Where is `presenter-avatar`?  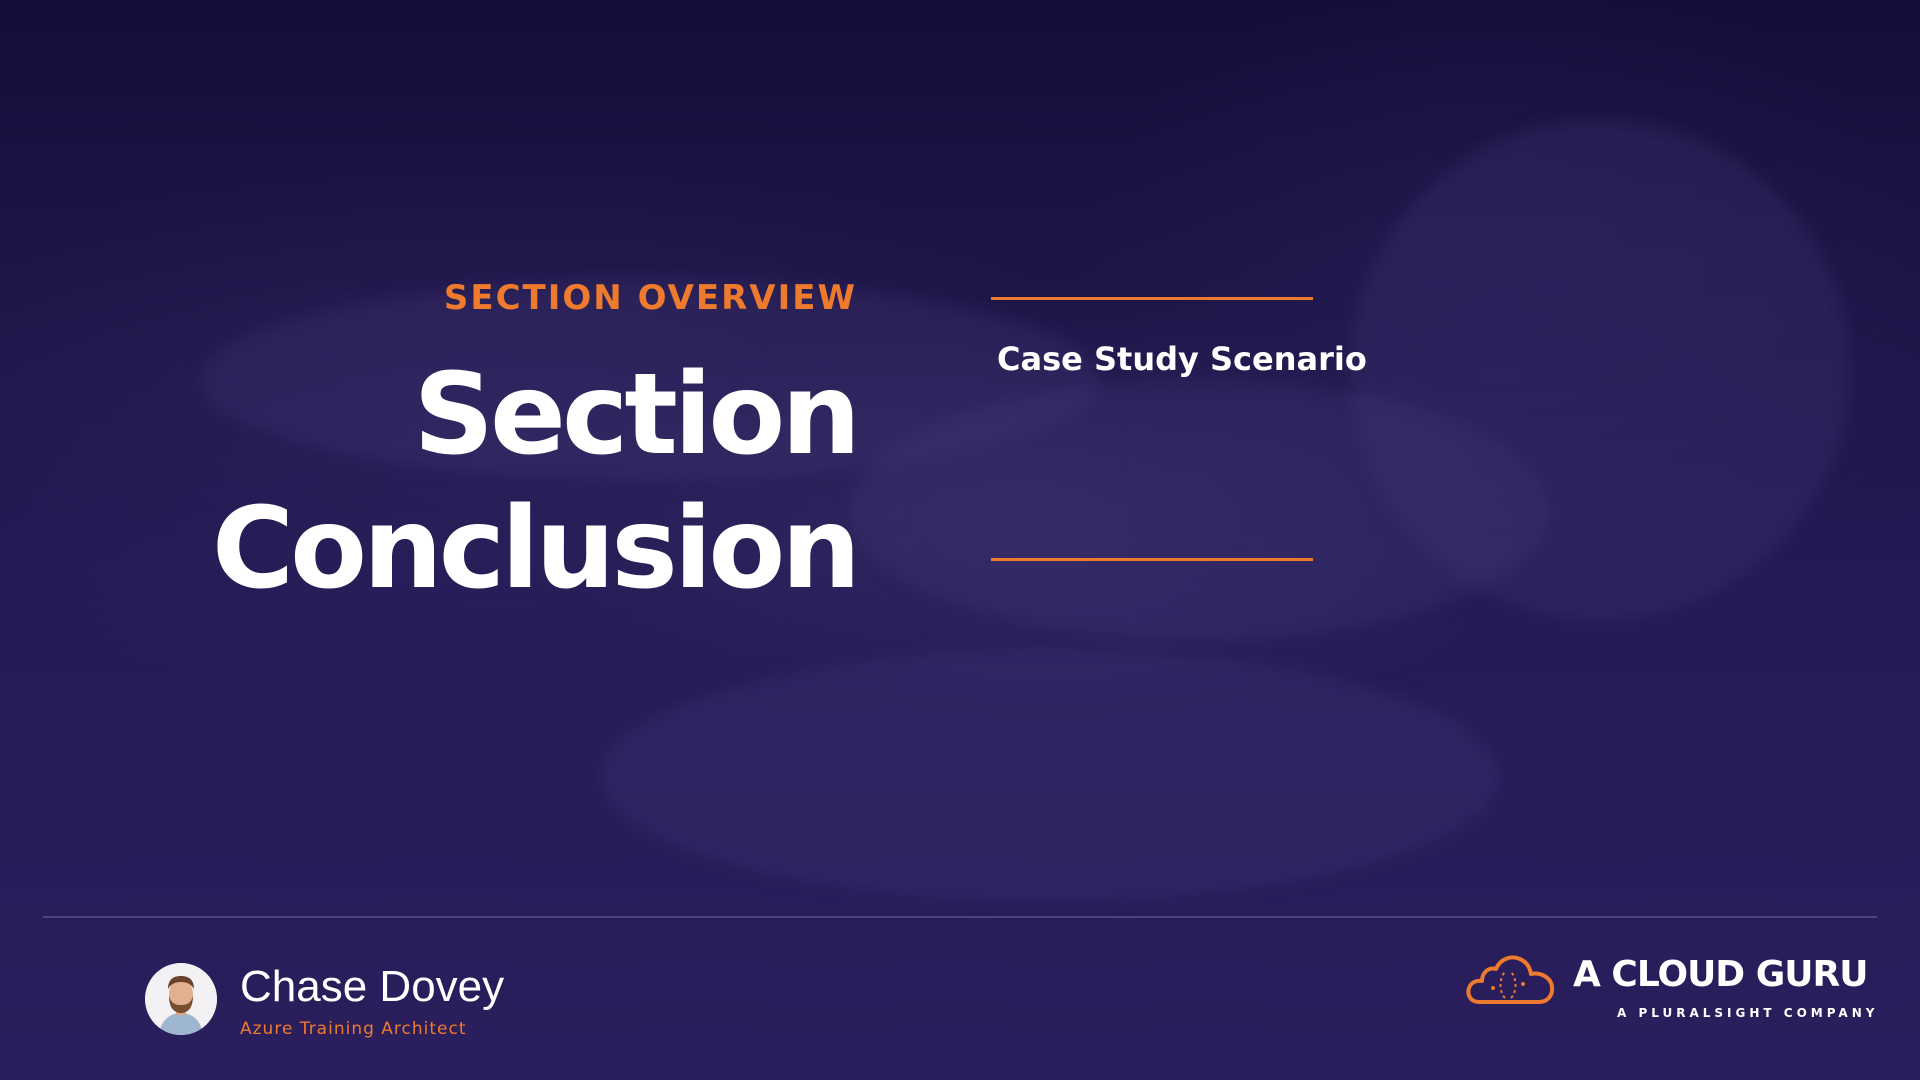
presenter-avatar is located at coordinates (181, 999).